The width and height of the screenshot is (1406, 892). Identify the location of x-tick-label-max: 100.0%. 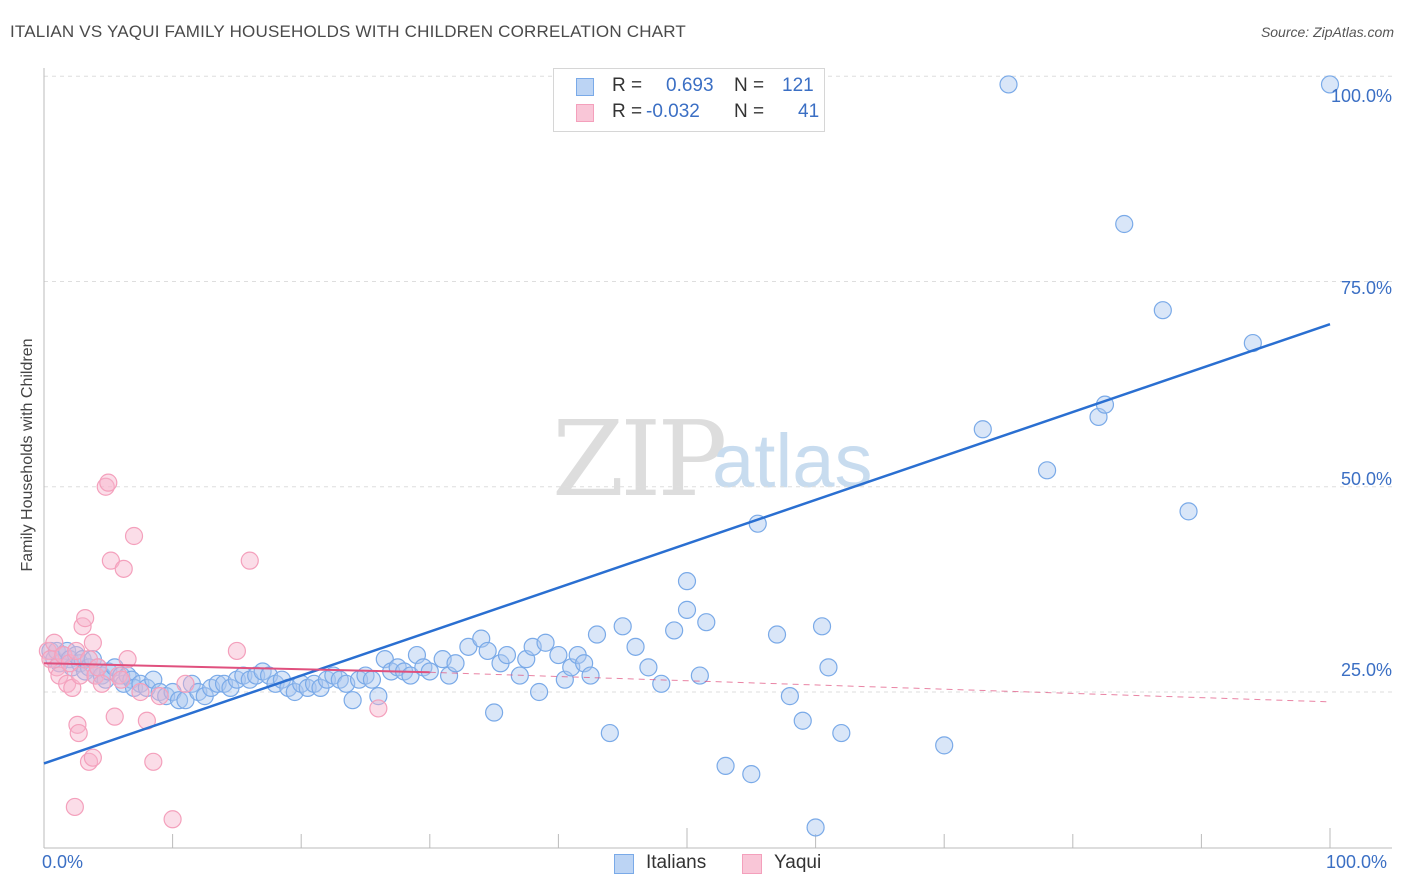
(1357, 862).